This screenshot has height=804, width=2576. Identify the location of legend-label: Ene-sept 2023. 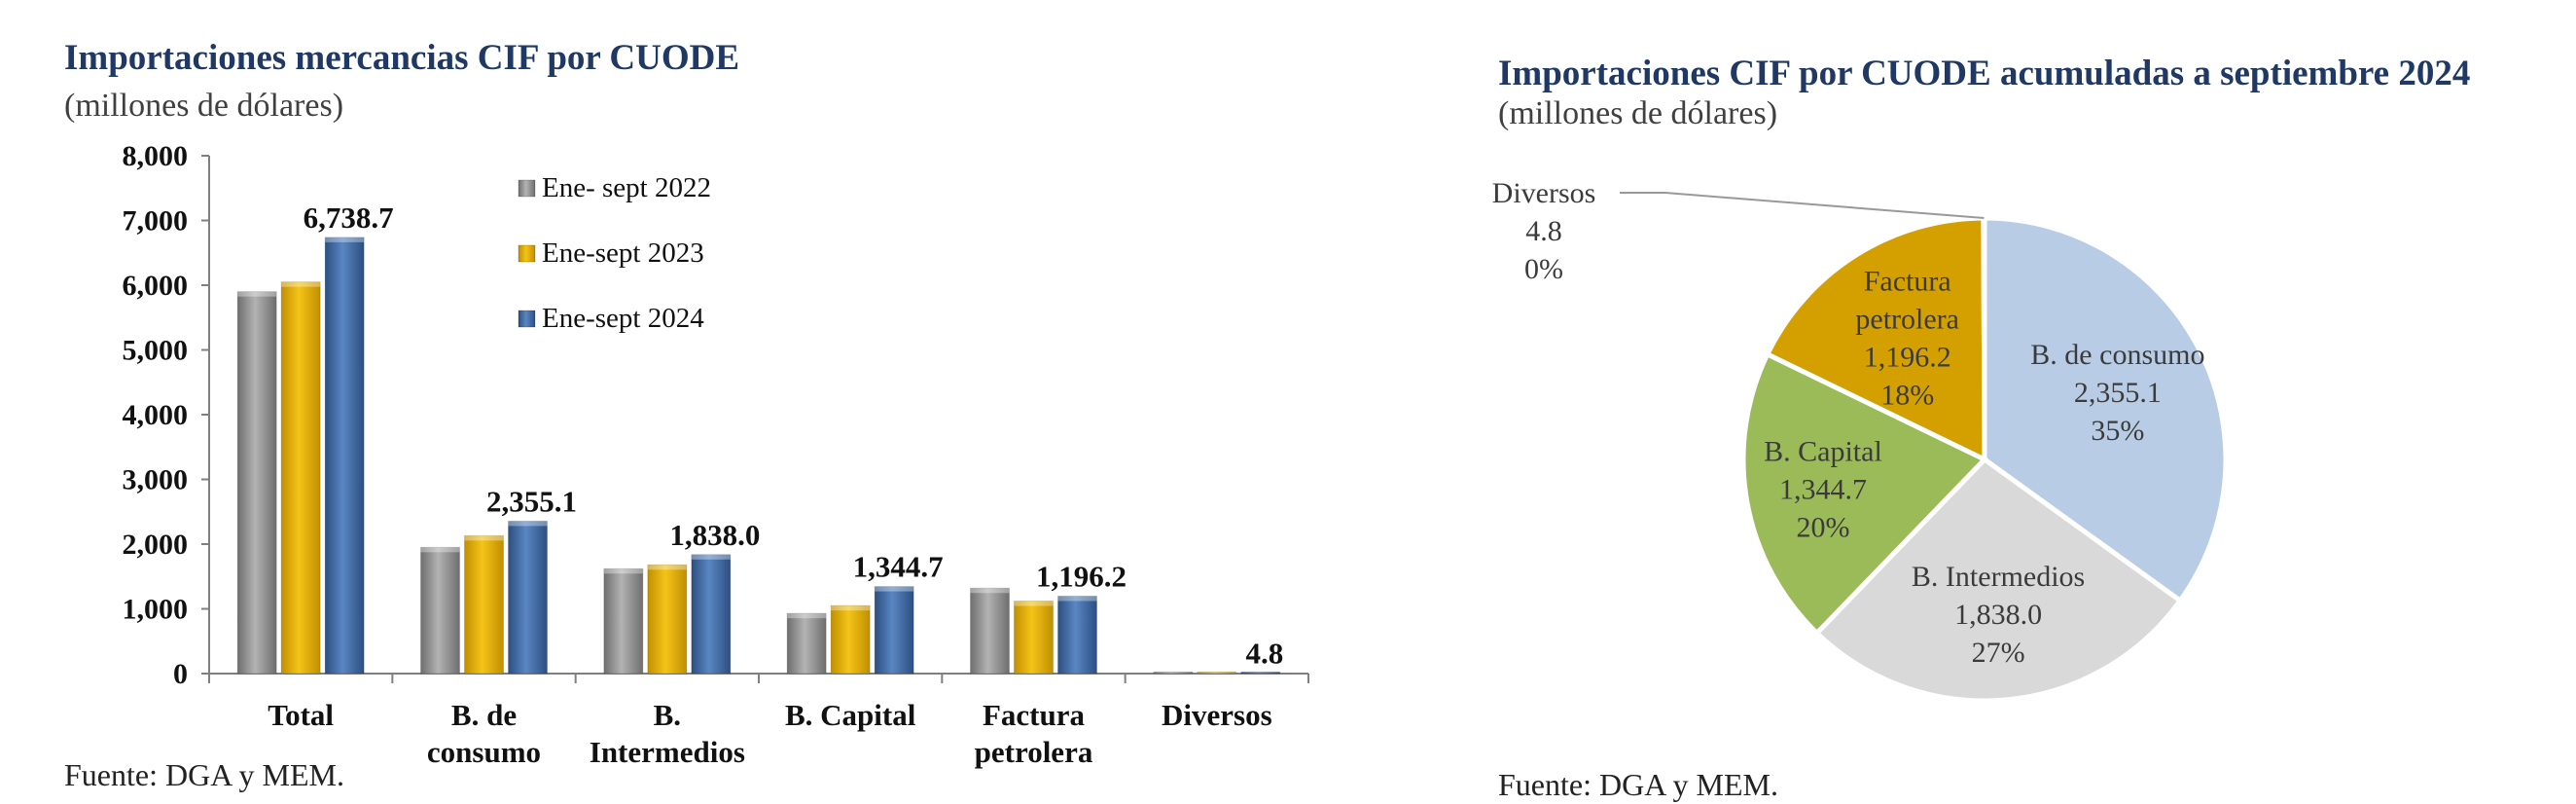
(623, 254).